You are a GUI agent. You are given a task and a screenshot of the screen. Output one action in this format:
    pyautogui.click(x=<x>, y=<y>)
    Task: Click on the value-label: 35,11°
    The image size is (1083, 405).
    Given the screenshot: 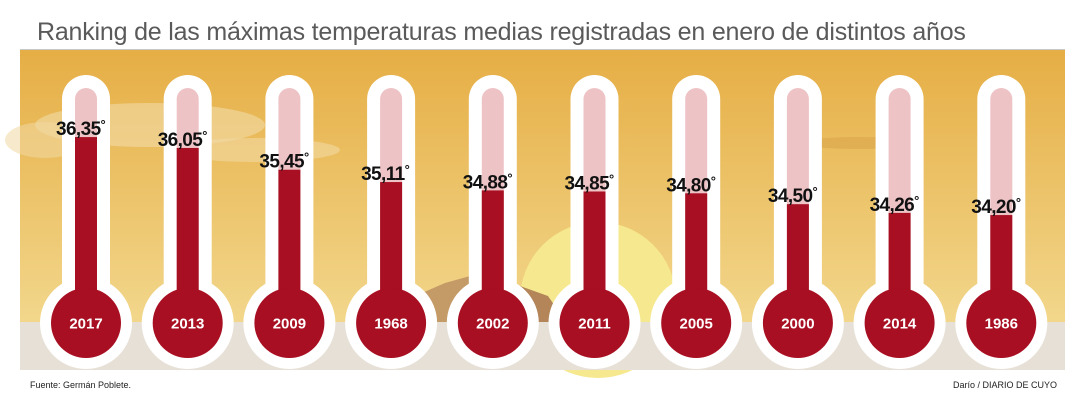 What is the action you would take?
    pyautogui.click(x=385, y=173)
    